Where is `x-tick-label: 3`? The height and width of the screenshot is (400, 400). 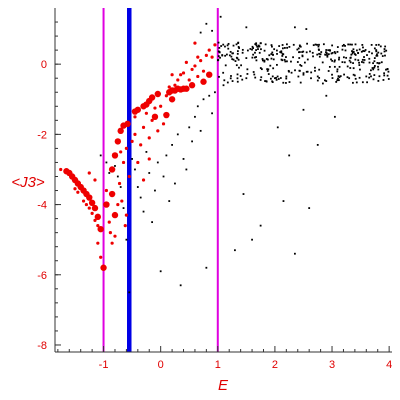
x-tick-label: 3 is located at coordinates (332, 365).